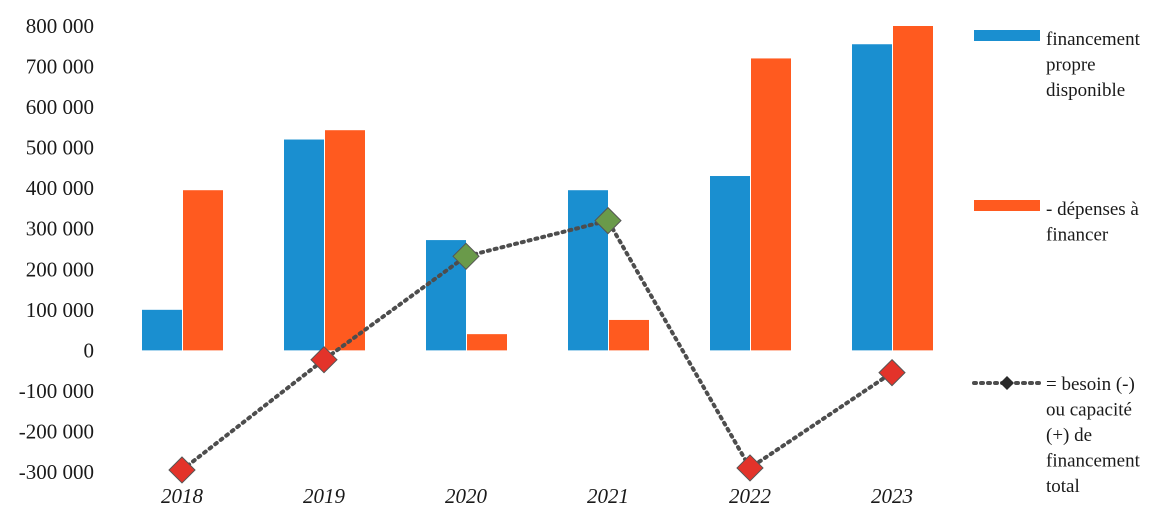  Describe the element at coordinates (537, 496) in the screenshot. I see `x-axis: 2018 2019 2020 2021 2022 2023` at that location.